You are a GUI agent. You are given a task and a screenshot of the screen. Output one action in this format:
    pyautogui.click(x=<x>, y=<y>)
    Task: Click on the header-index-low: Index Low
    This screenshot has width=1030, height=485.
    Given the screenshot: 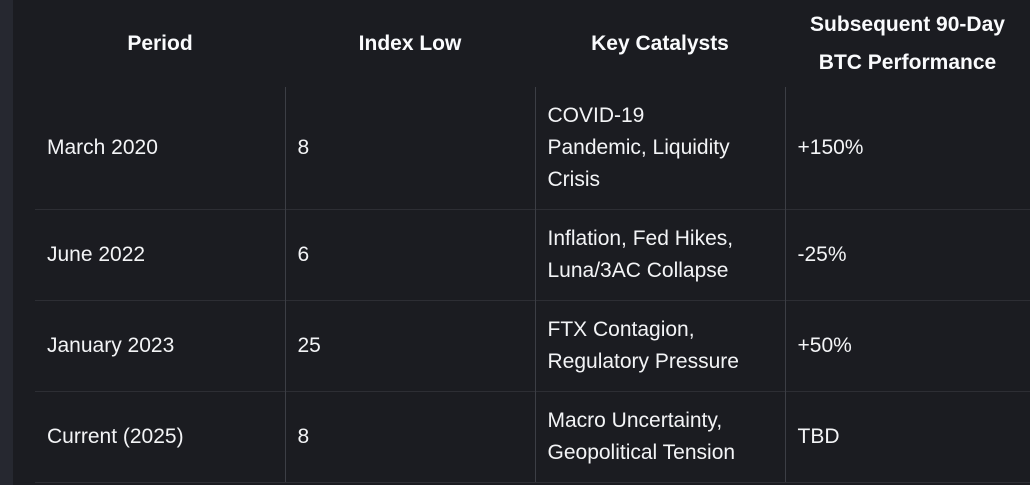 What is the action you would take?
    pyautogui.click(x=410, y=43)
    